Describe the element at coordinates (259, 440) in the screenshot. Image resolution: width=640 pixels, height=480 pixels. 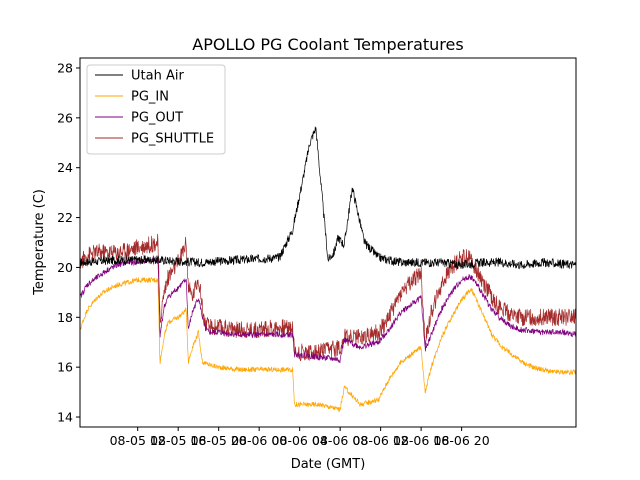
I see `x-tick-label: 08-06 00` at that location.